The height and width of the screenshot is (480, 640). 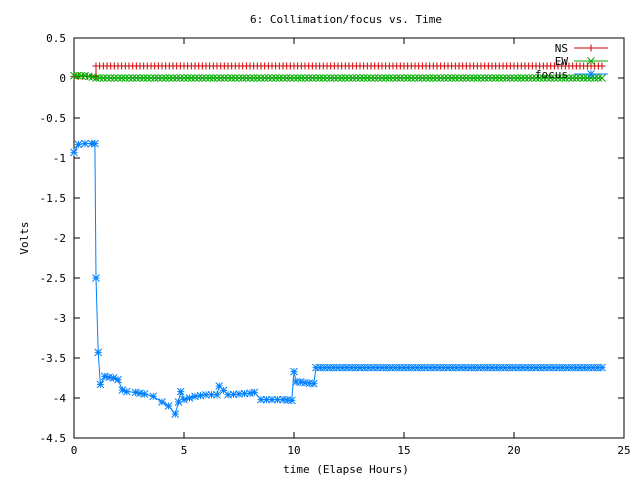 I want to click on y-tick-label: -4, so click(x=60, y=398).